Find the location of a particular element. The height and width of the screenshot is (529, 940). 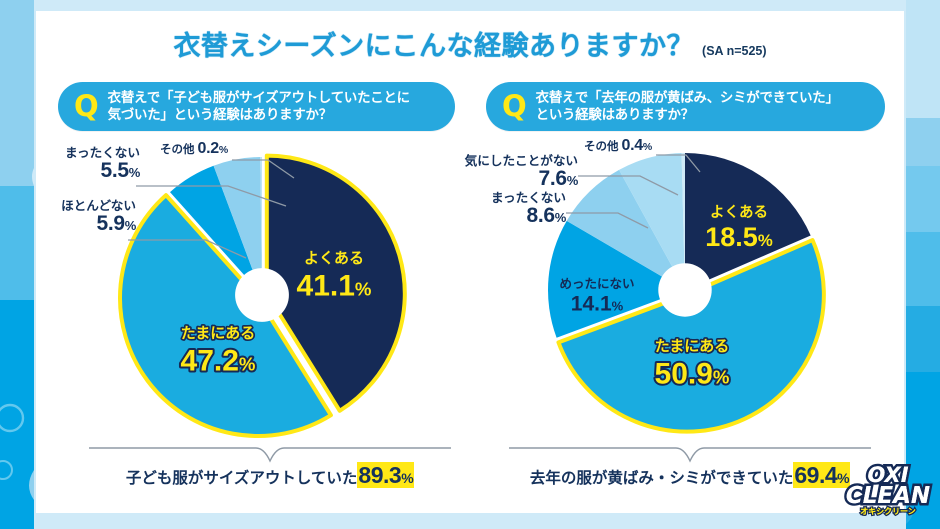

page-title-text: 衣替えシーズンにこんな経験ありますか？ is located at coordinates (434, 46).